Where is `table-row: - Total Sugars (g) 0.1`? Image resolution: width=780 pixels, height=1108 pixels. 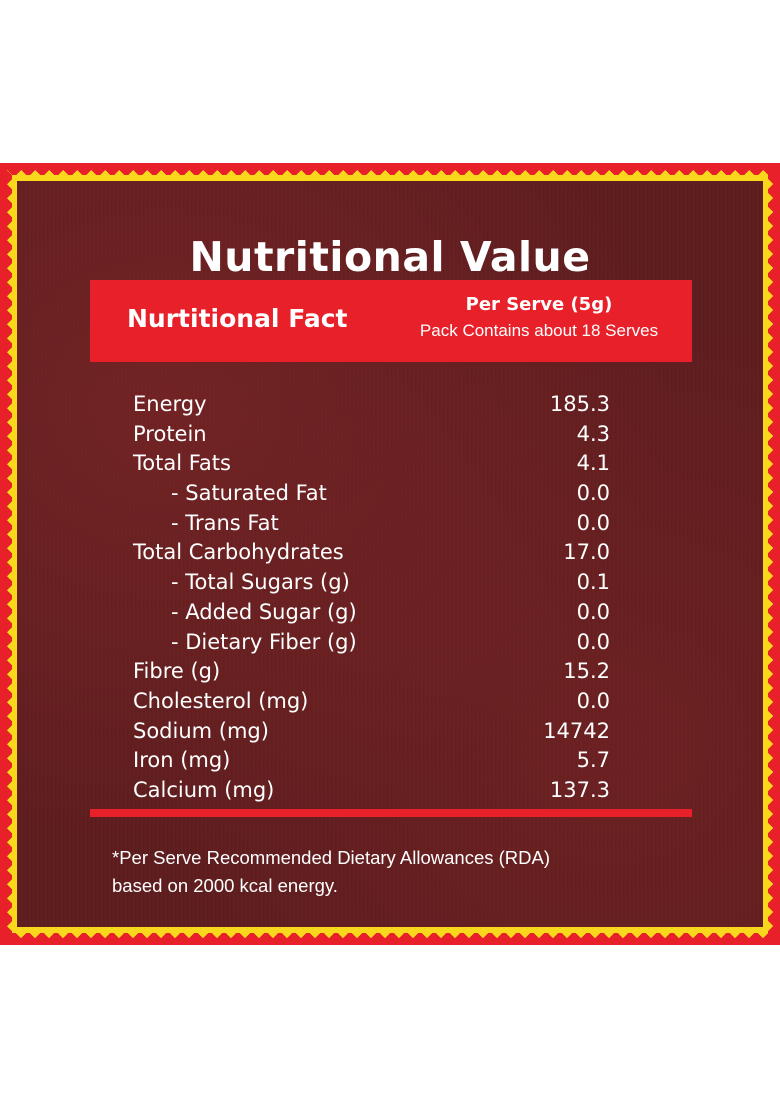 table-row: - Total Sugars (g) 0.1 is located at coordinates (371, 585).